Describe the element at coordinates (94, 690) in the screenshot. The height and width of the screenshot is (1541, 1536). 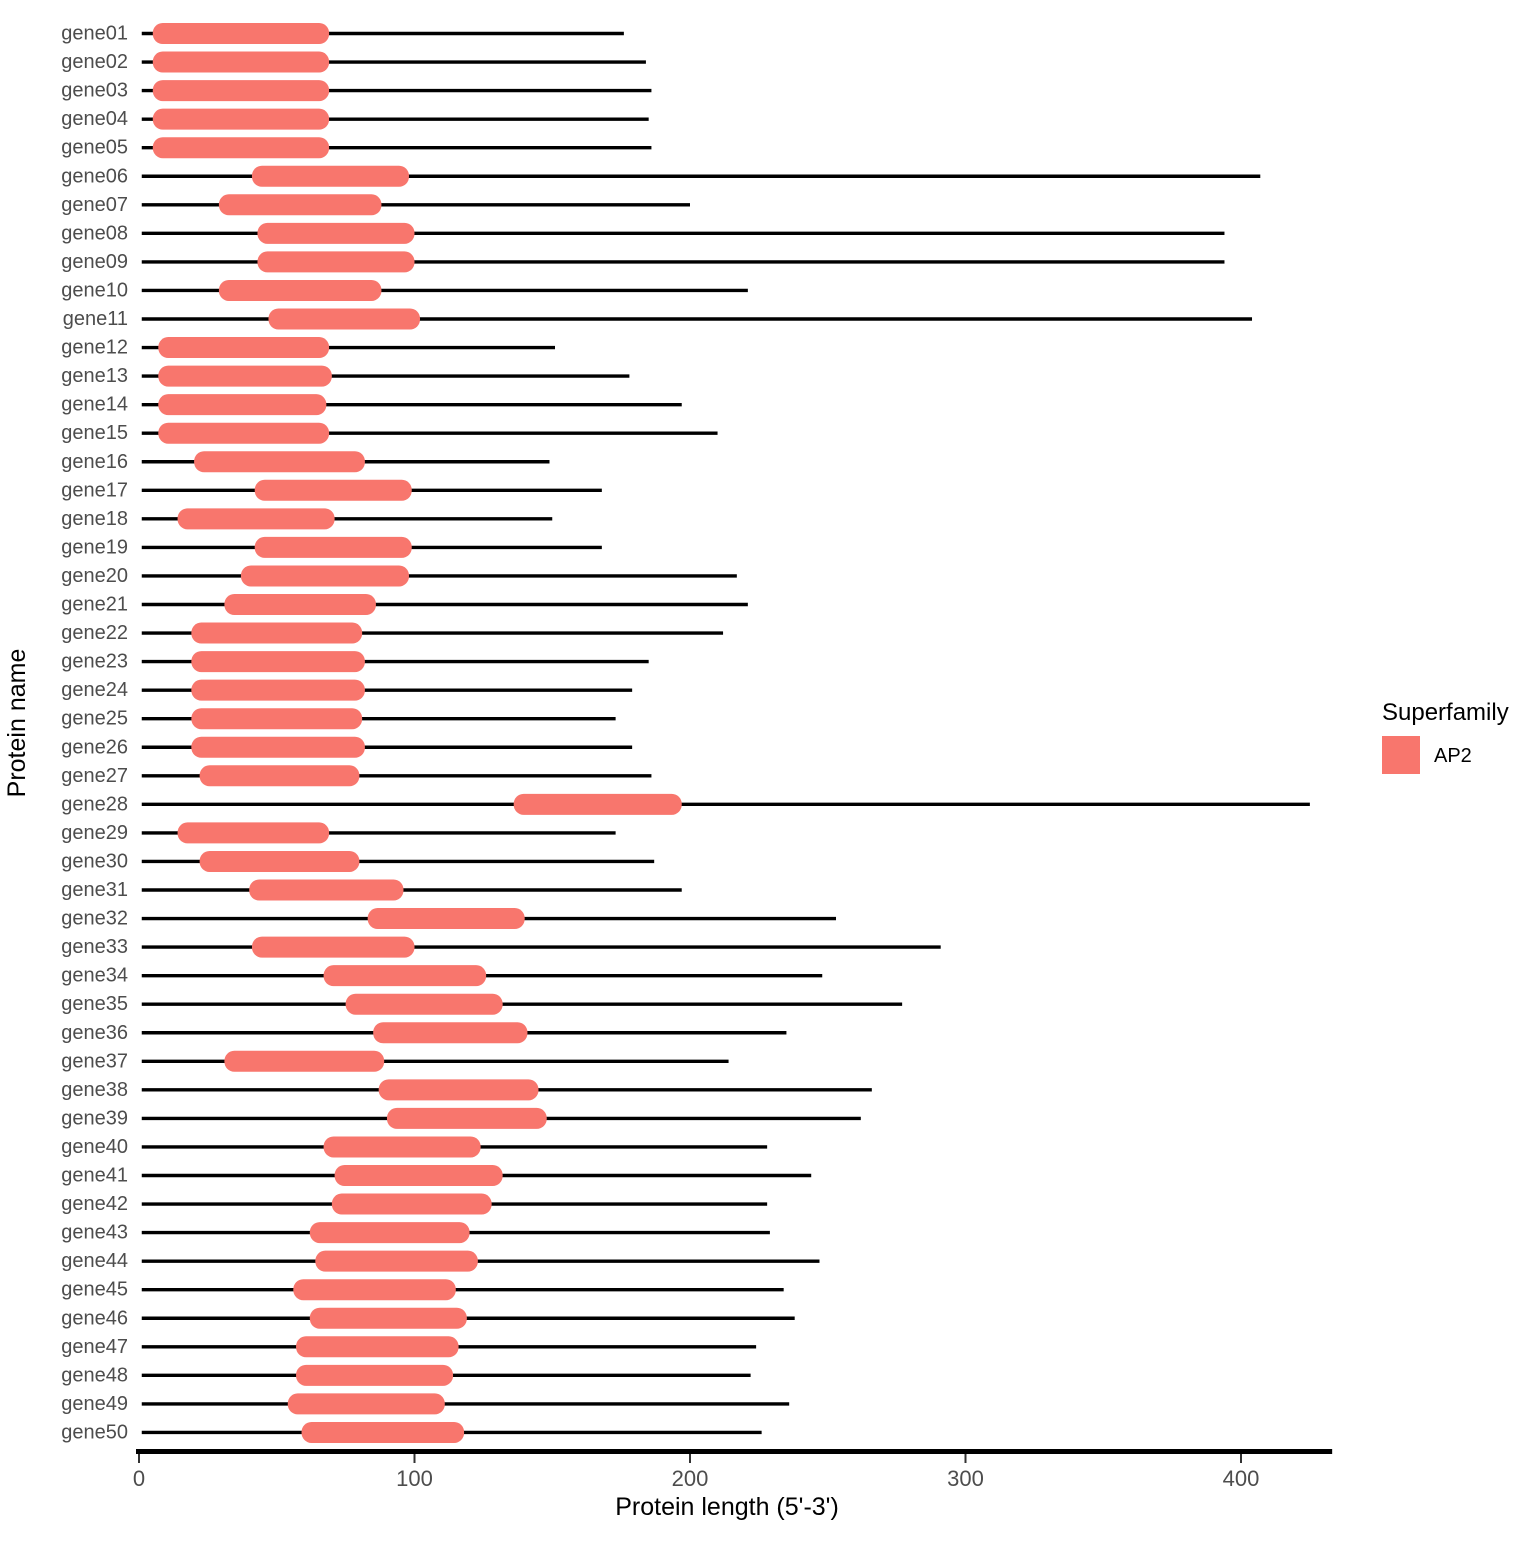
I see `gene-label: gene24` at that location.